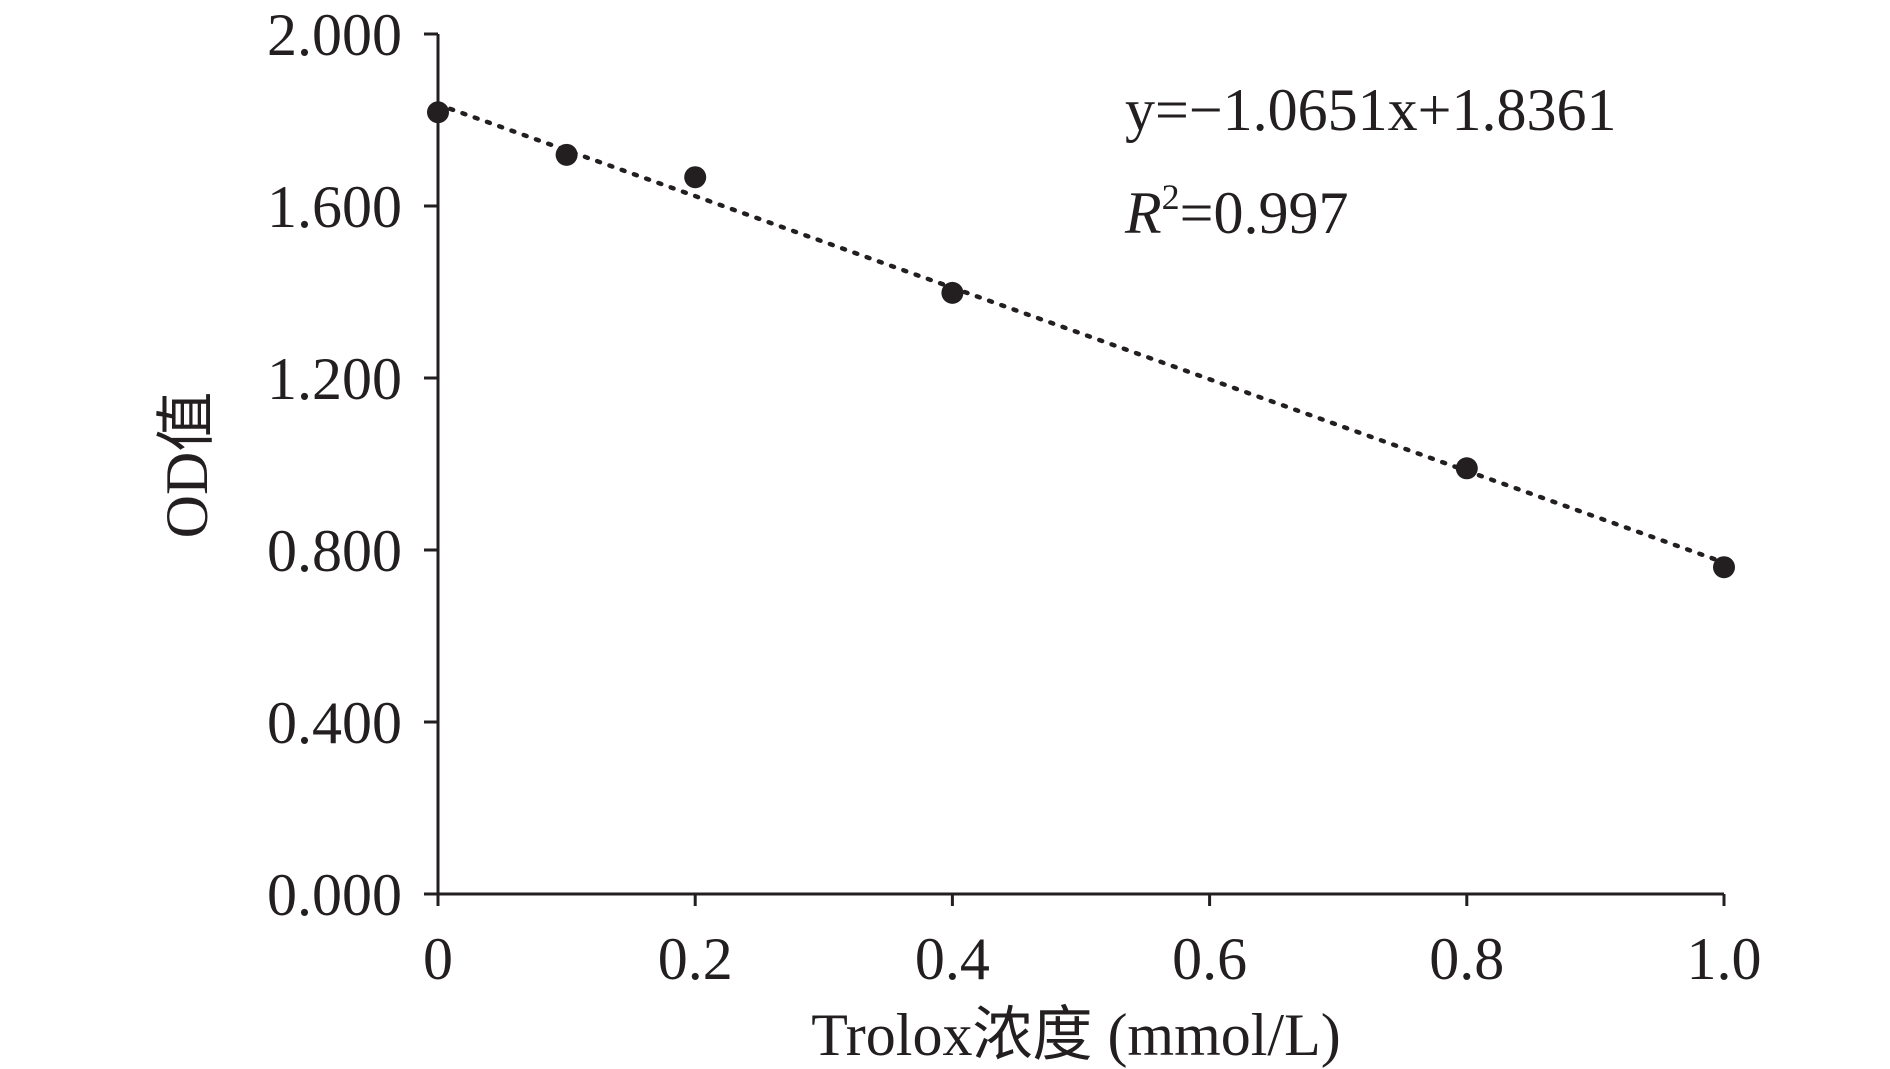  What do you see at coordinates (187, 465) in the screenshot?
I see `y-axis-title: OD值` at bounding box center [187, 465].